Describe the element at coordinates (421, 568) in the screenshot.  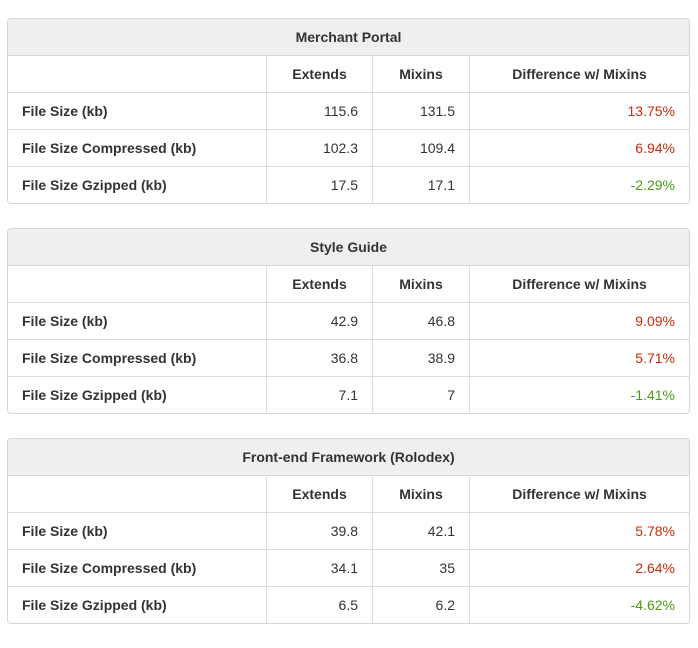
I see `mixins-value: 35` at that location.